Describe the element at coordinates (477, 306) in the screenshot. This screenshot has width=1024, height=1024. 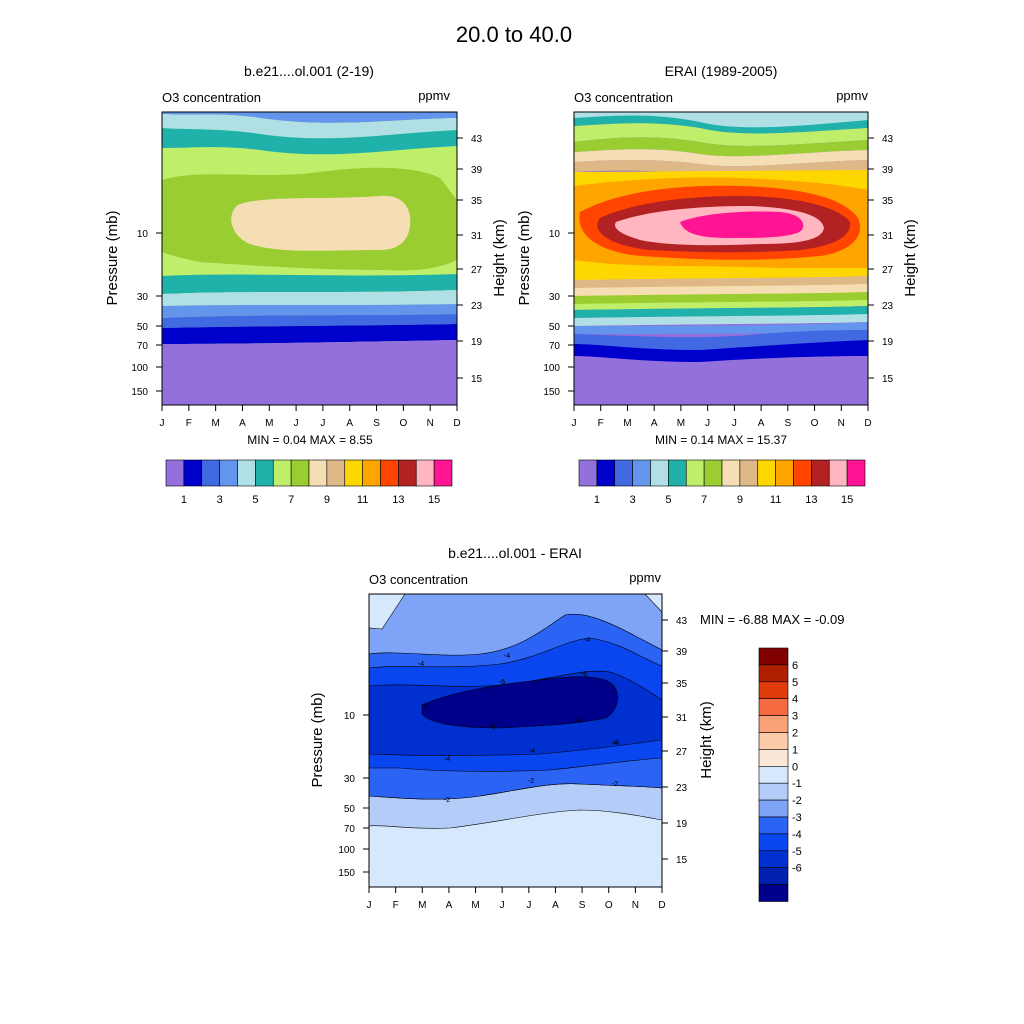
I see `height-tick-label: 23` at that location.